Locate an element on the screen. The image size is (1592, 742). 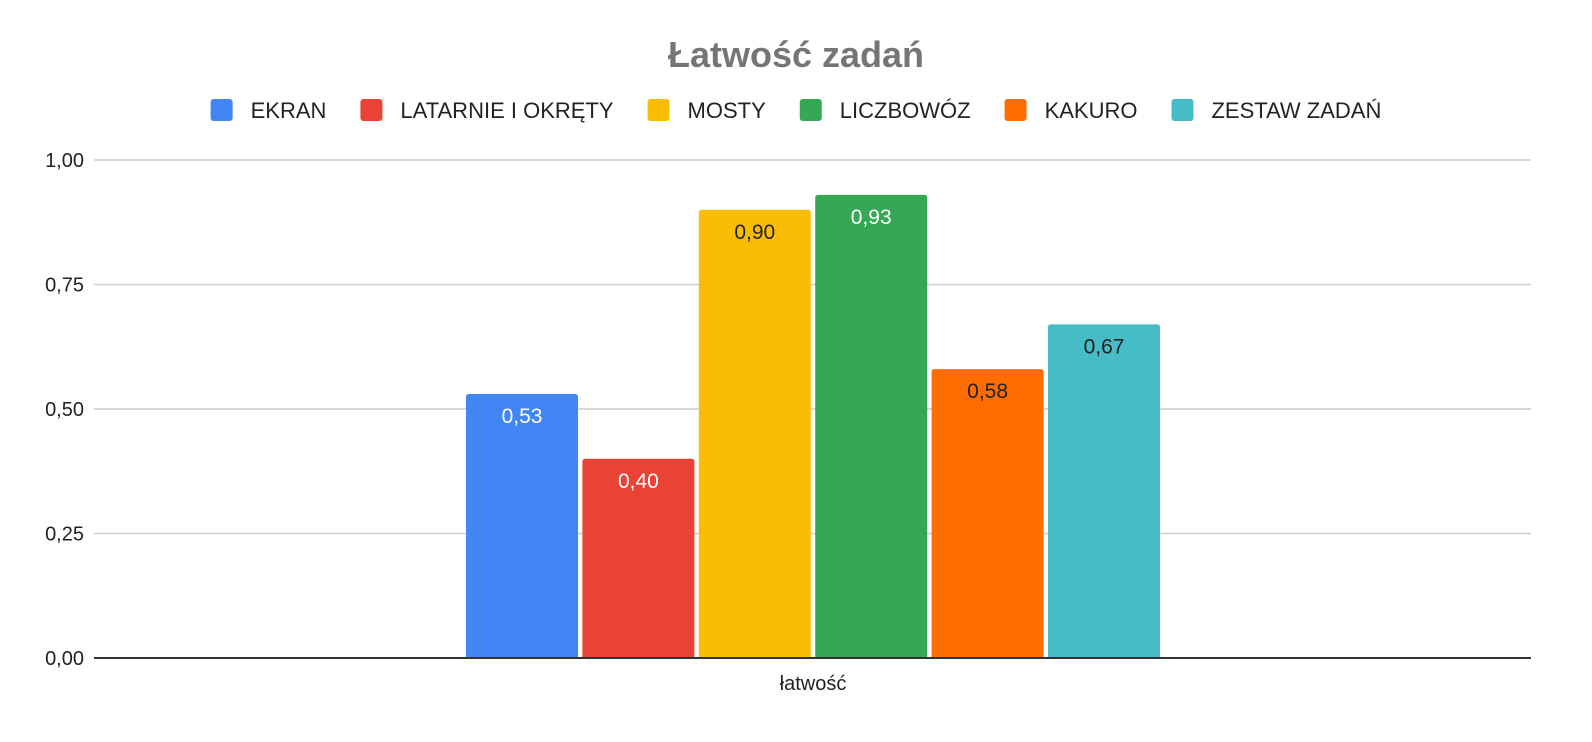
legend-item: EKRAN is located at coordinates (268, 110).